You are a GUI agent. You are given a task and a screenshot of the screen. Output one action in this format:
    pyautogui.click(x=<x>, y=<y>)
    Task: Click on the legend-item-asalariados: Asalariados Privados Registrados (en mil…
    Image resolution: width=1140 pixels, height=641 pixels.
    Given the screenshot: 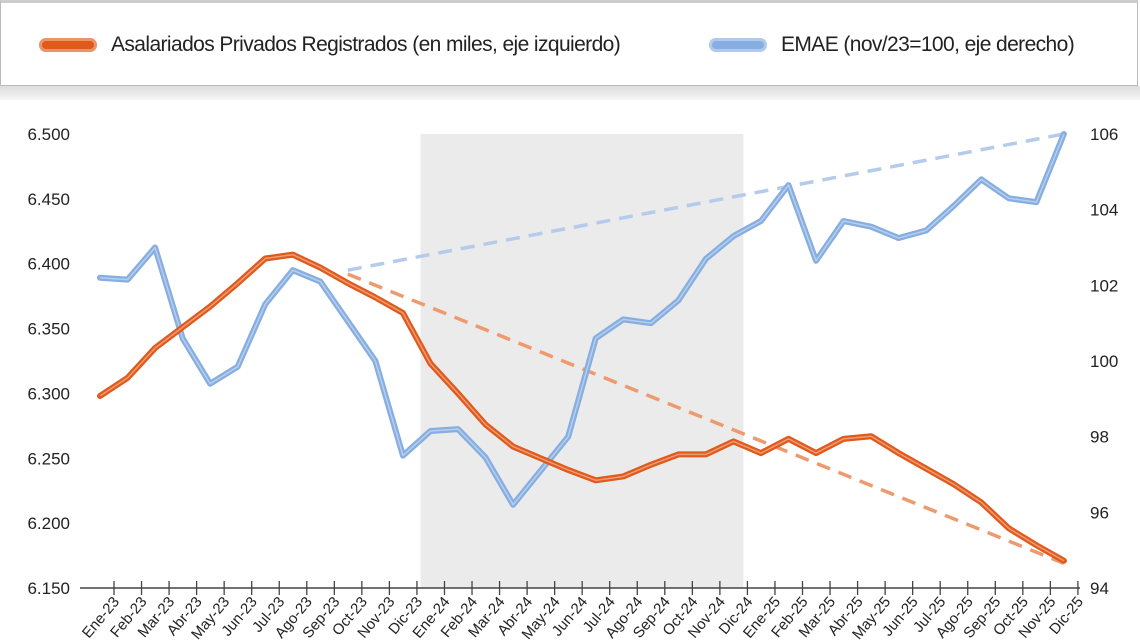 What is the action you would take?
    pyautogui.click(x=330, y=45)
    